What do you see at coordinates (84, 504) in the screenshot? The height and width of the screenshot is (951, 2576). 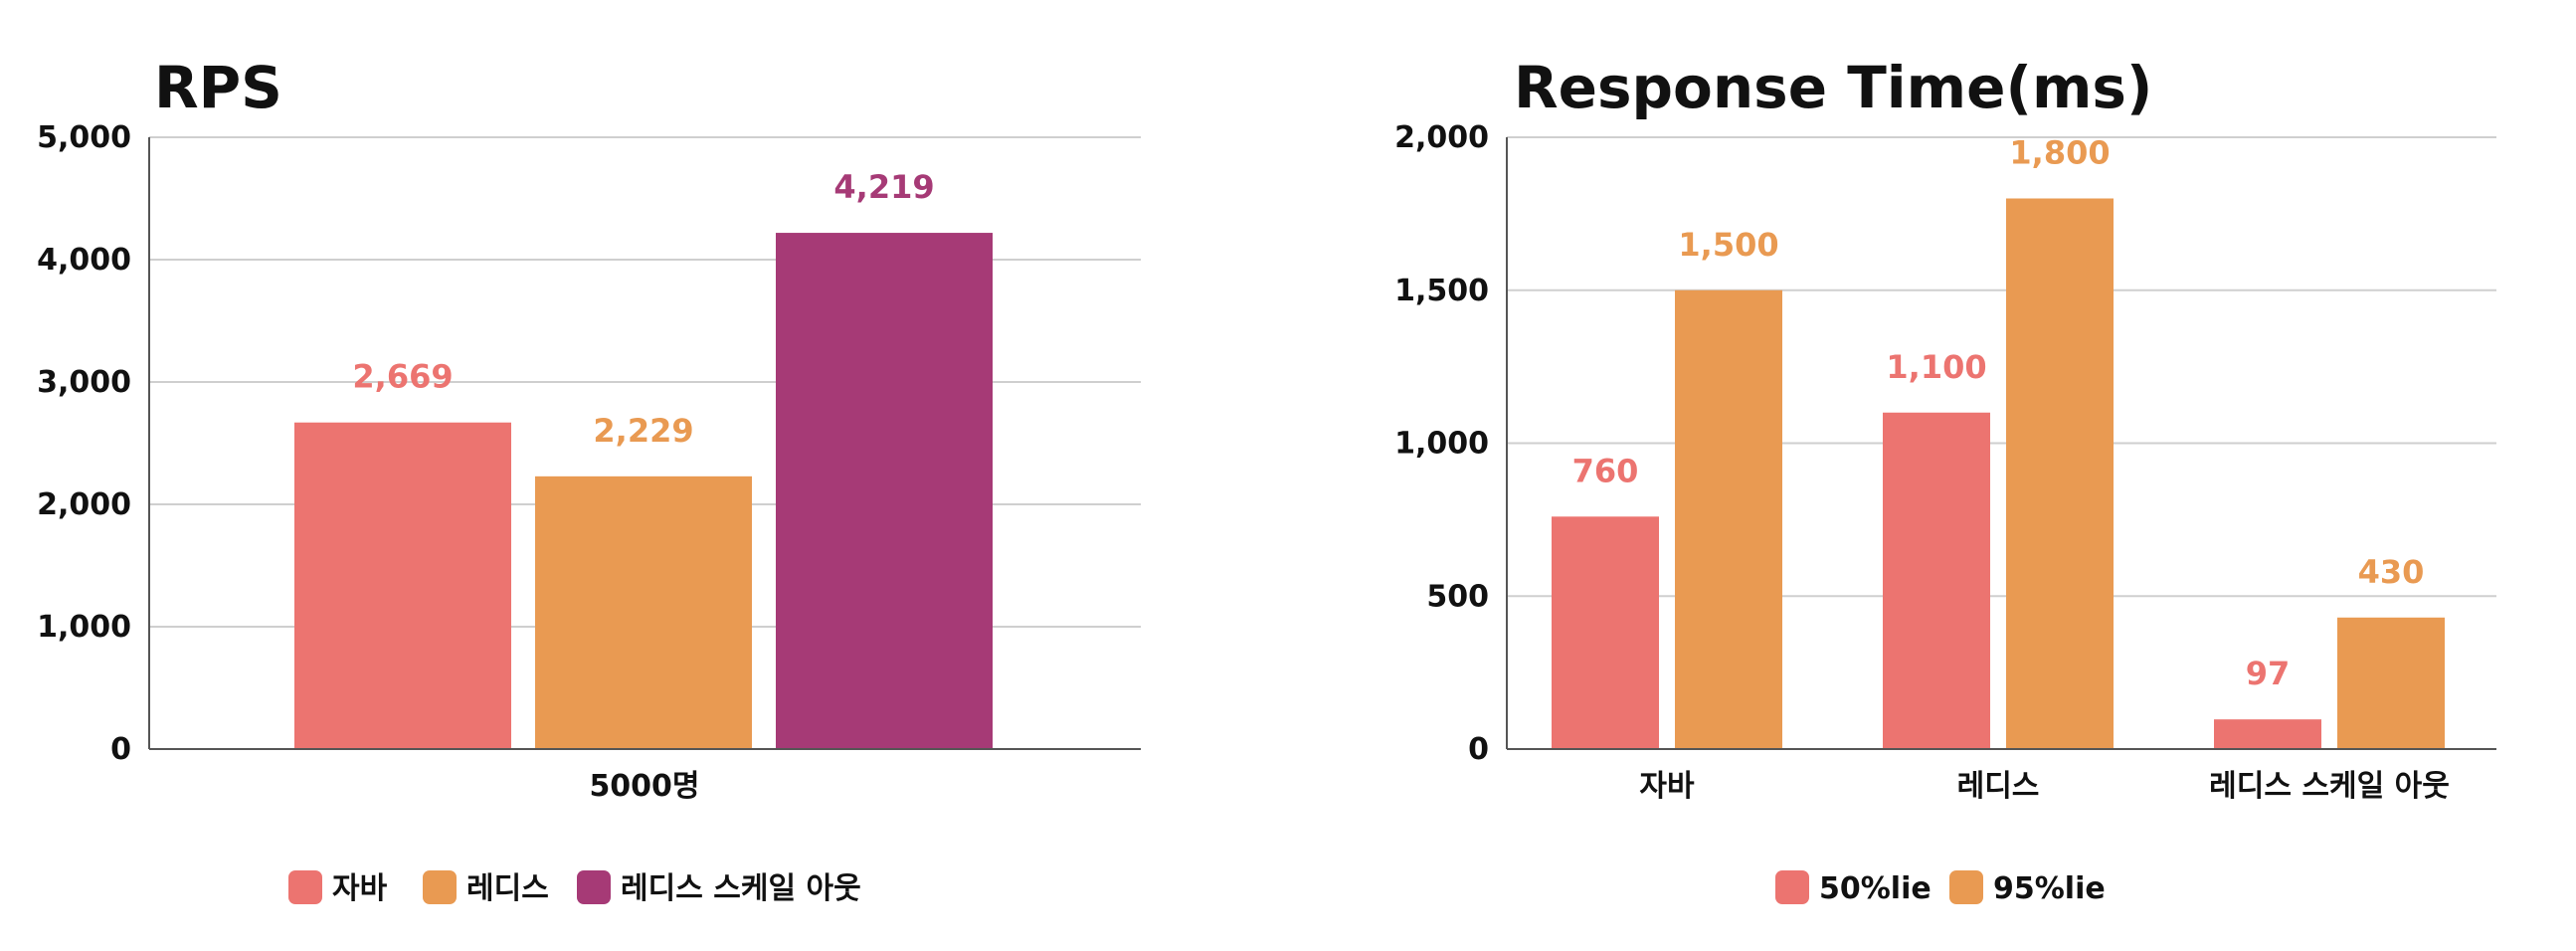 I see `rps-y-tick-label: 2,000` at bounding box center [84, 504].